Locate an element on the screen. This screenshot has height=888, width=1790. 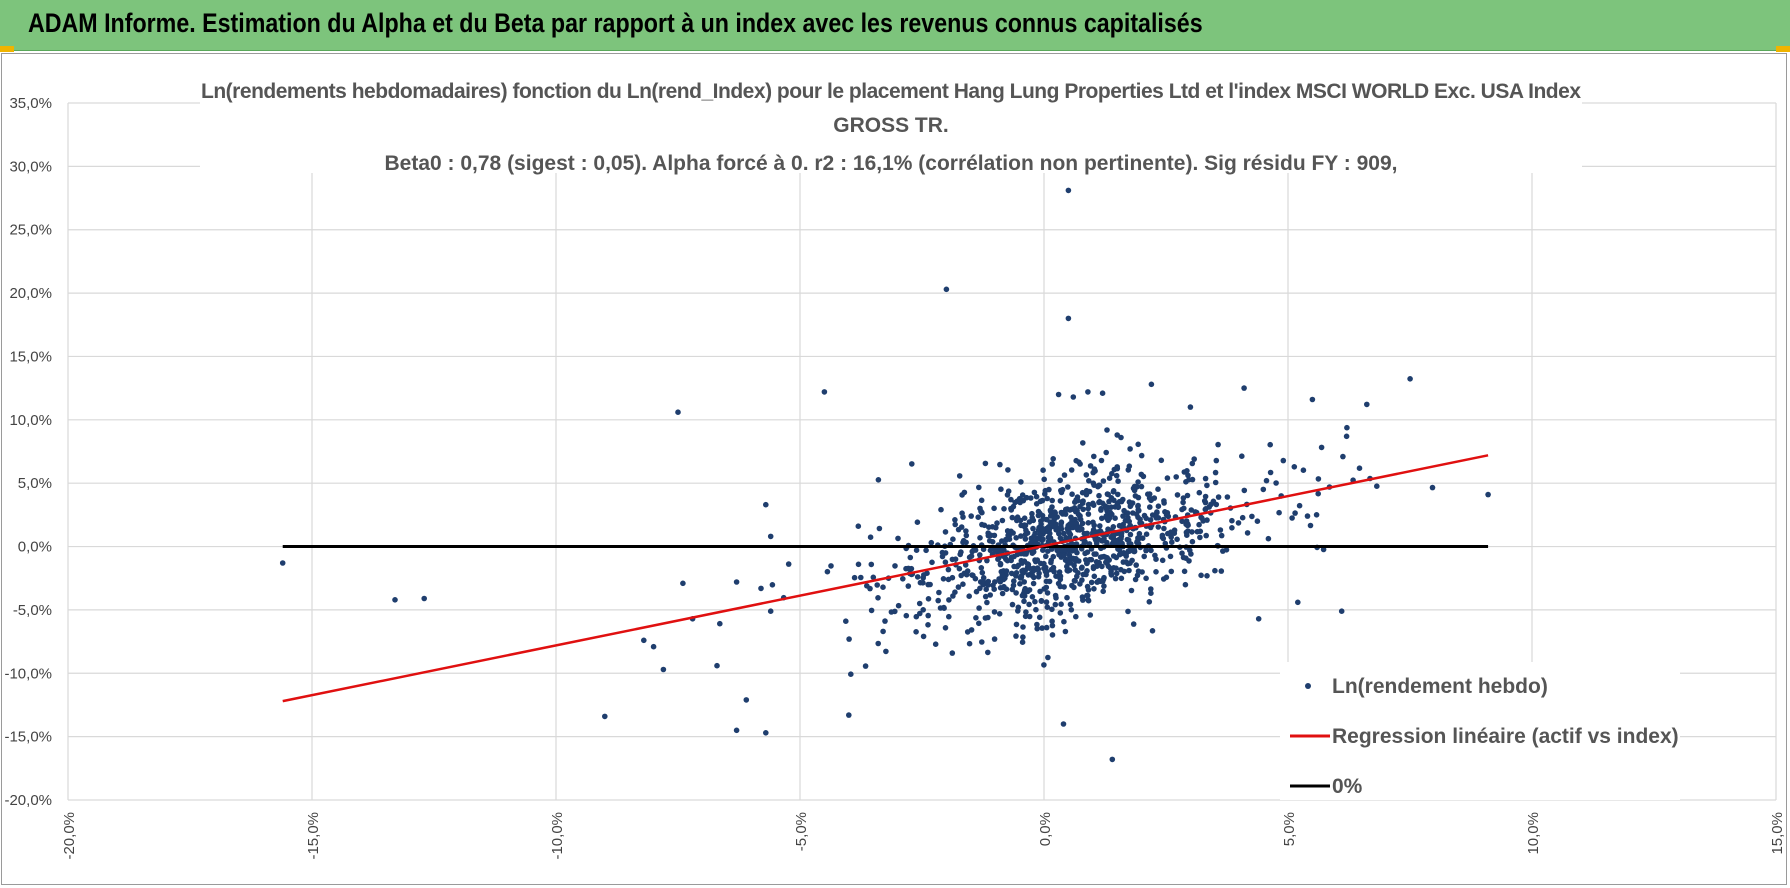
y-tick-label: -5,0% is located at coordinates (32, 610).